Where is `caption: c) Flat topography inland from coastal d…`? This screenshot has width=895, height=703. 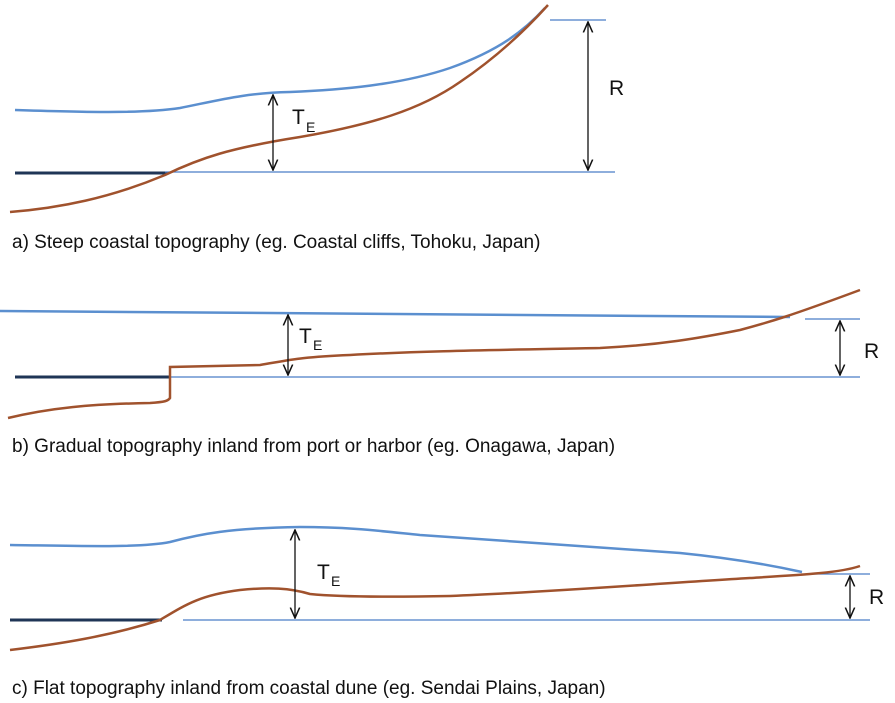
caption: c) Flat topography inland from coastal d… is located at coordinates (309, 688).